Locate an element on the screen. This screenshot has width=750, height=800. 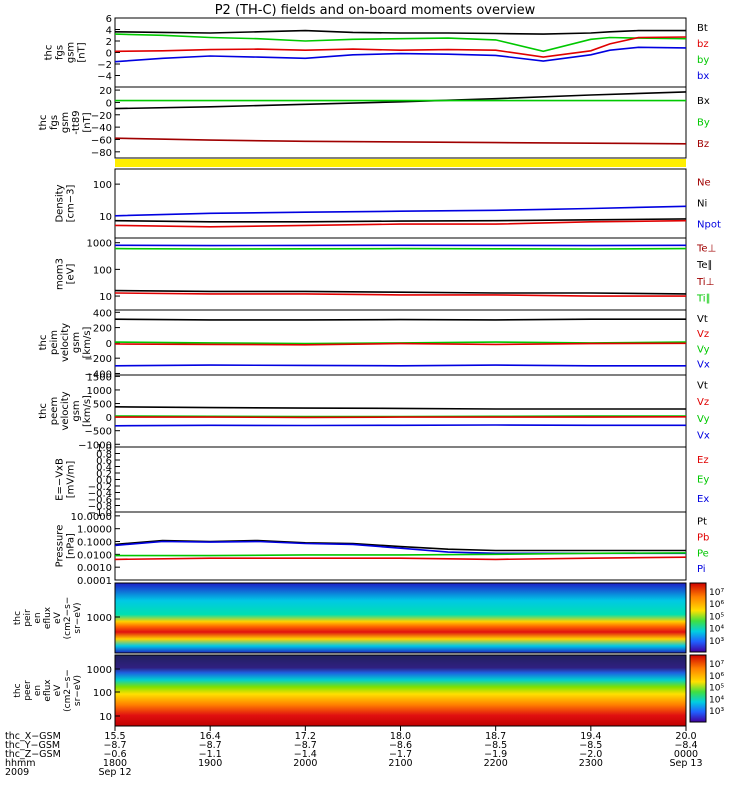
x-tick-label: 17.2 is located at coordinates (305, 736).